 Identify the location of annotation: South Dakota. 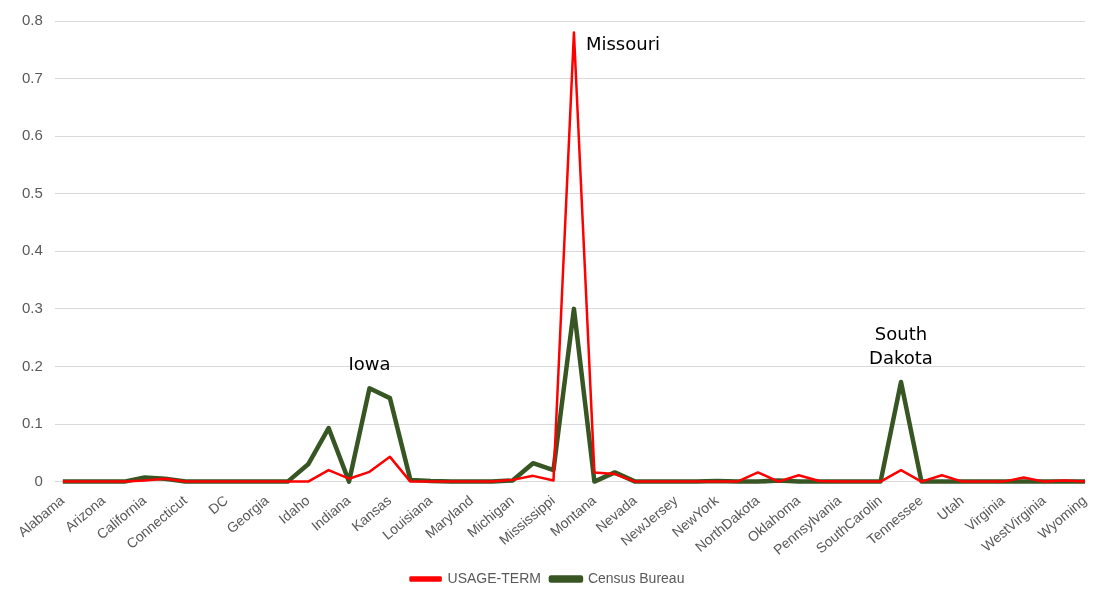
(901, 345).